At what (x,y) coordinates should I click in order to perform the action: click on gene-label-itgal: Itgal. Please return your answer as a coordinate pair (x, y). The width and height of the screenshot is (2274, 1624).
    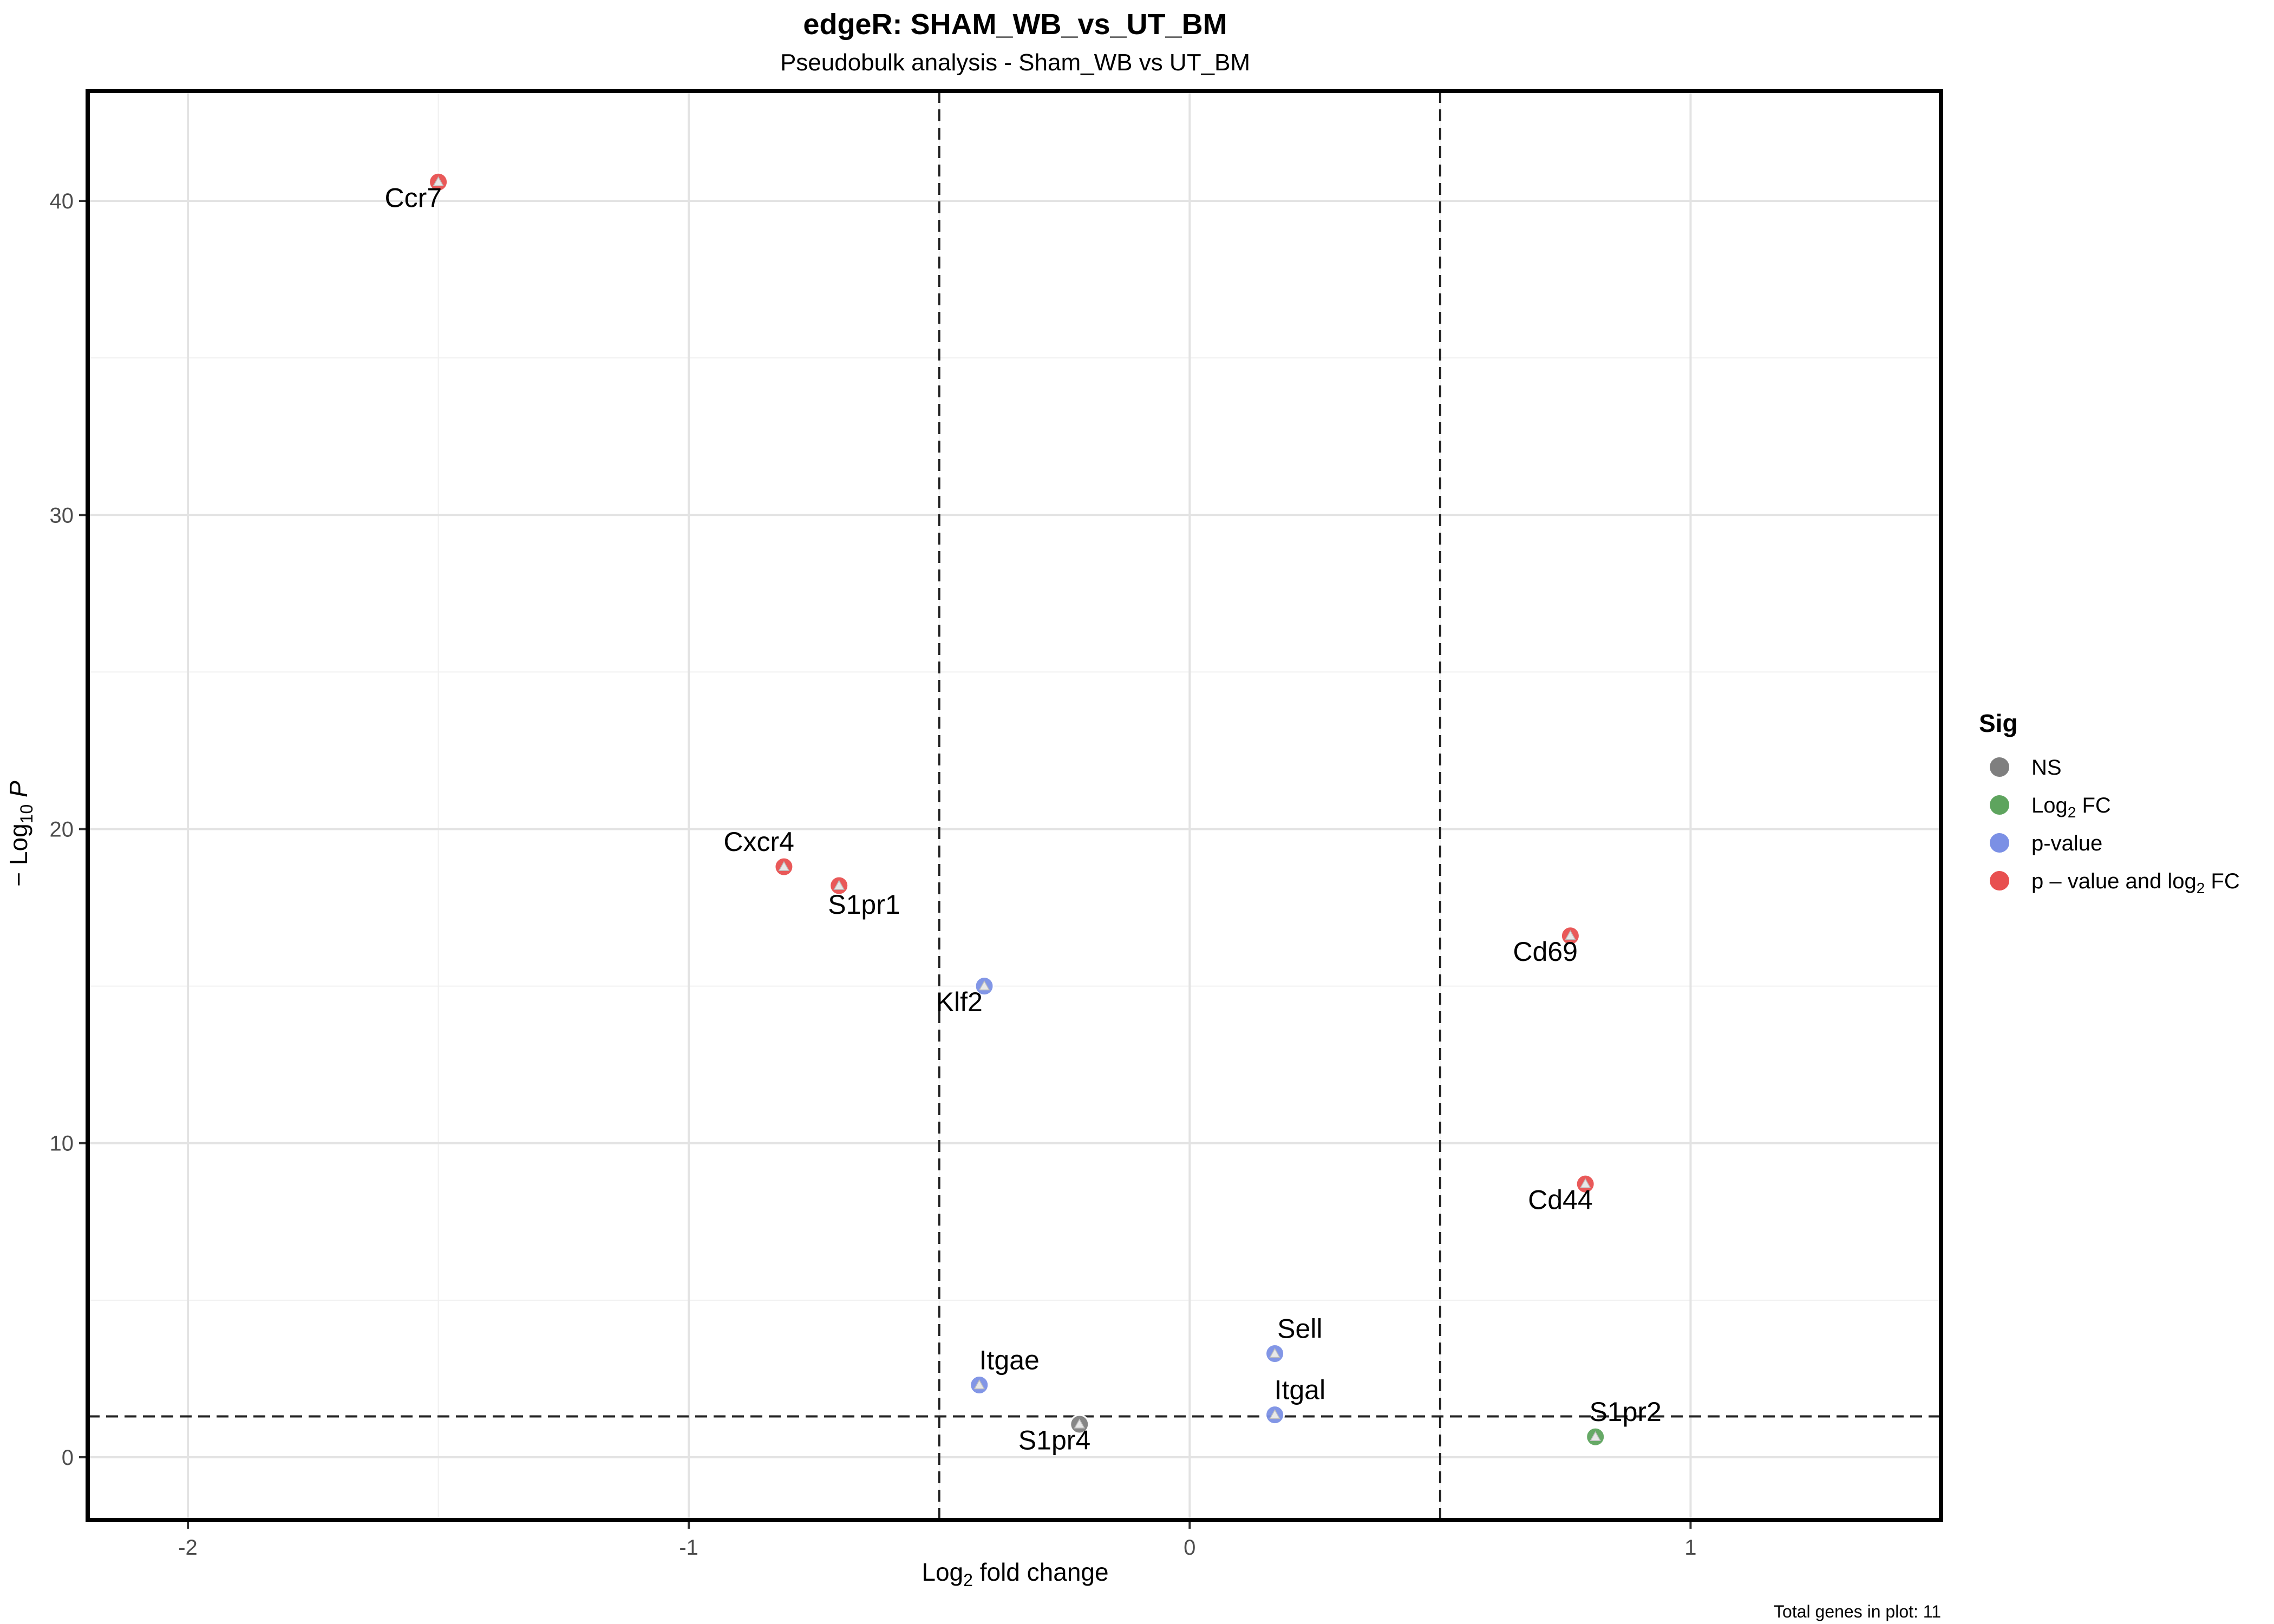
    Looking at the image, I should click on (1300, 1390).